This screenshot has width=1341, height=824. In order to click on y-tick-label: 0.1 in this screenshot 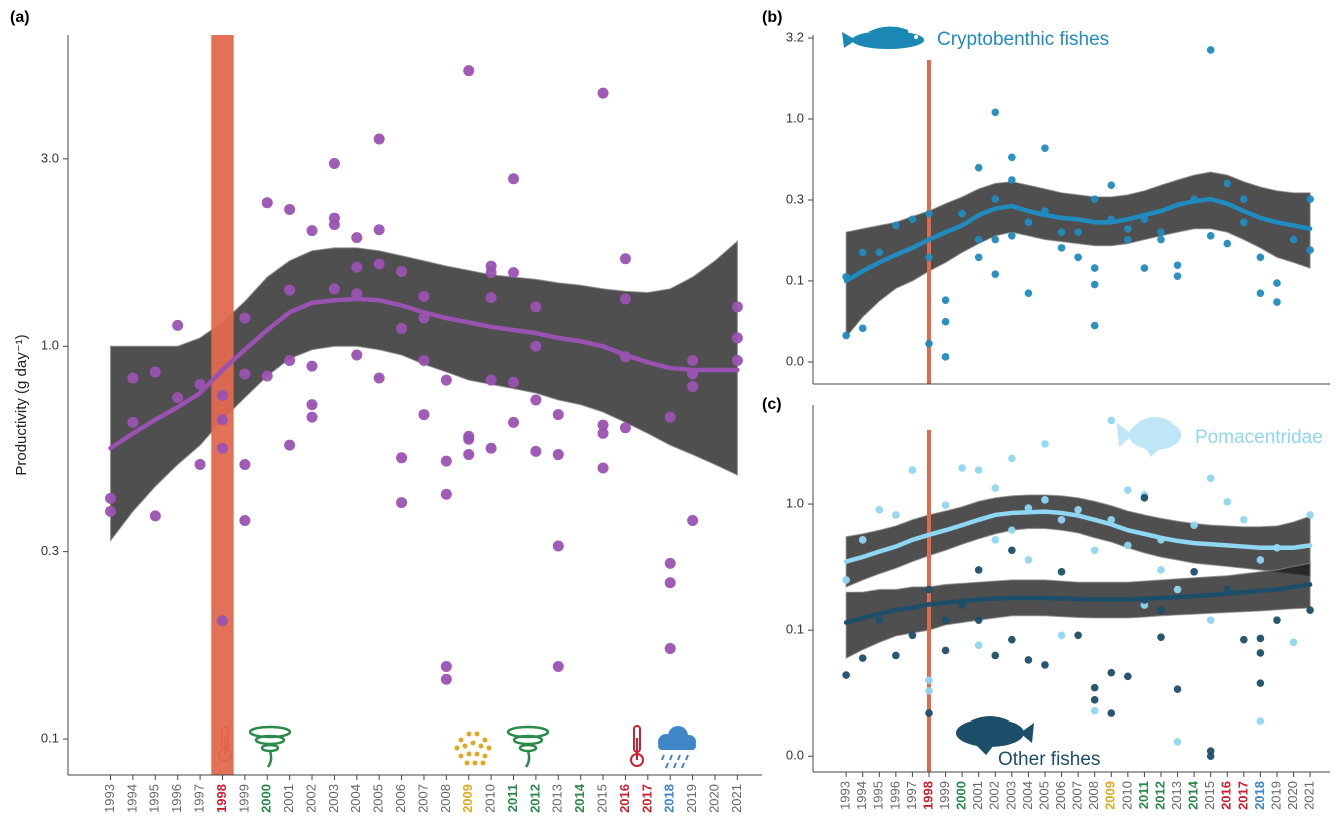, I will do `click(50, 737)`.